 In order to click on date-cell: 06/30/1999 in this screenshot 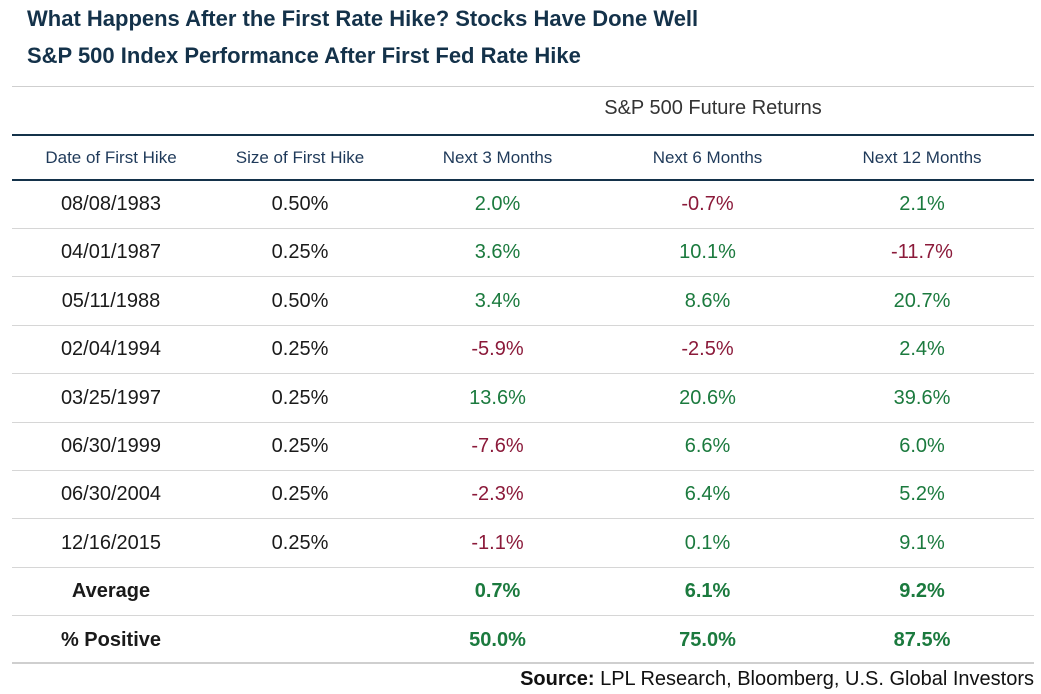, I will do `click(111, 446)`.